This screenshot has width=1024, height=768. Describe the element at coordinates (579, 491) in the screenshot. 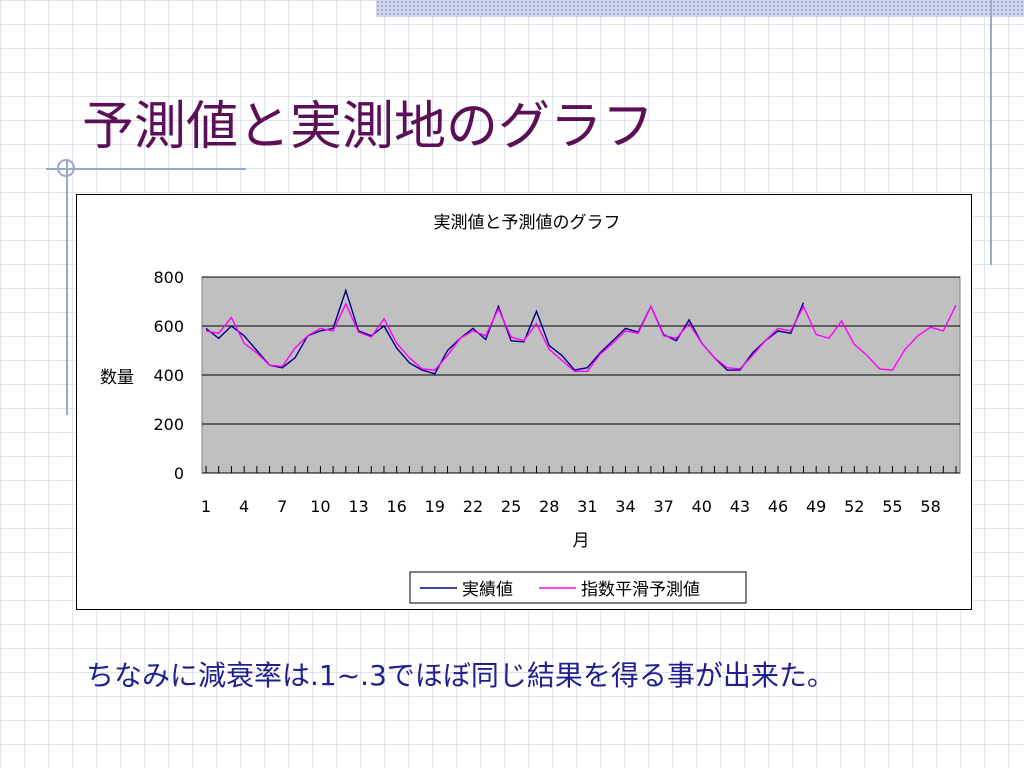

I see `x-axis-ticks: 1 4 7 10 13 16 19 22 25 28 31 34 37 40 43 46 49 52 55 58` at that location.